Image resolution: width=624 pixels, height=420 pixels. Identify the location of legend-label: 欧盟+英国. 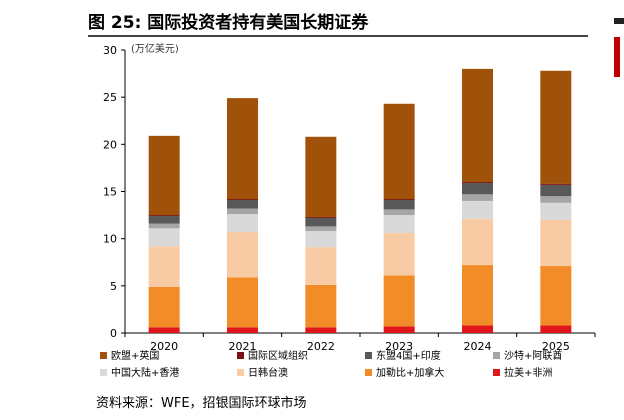
(135, 355).